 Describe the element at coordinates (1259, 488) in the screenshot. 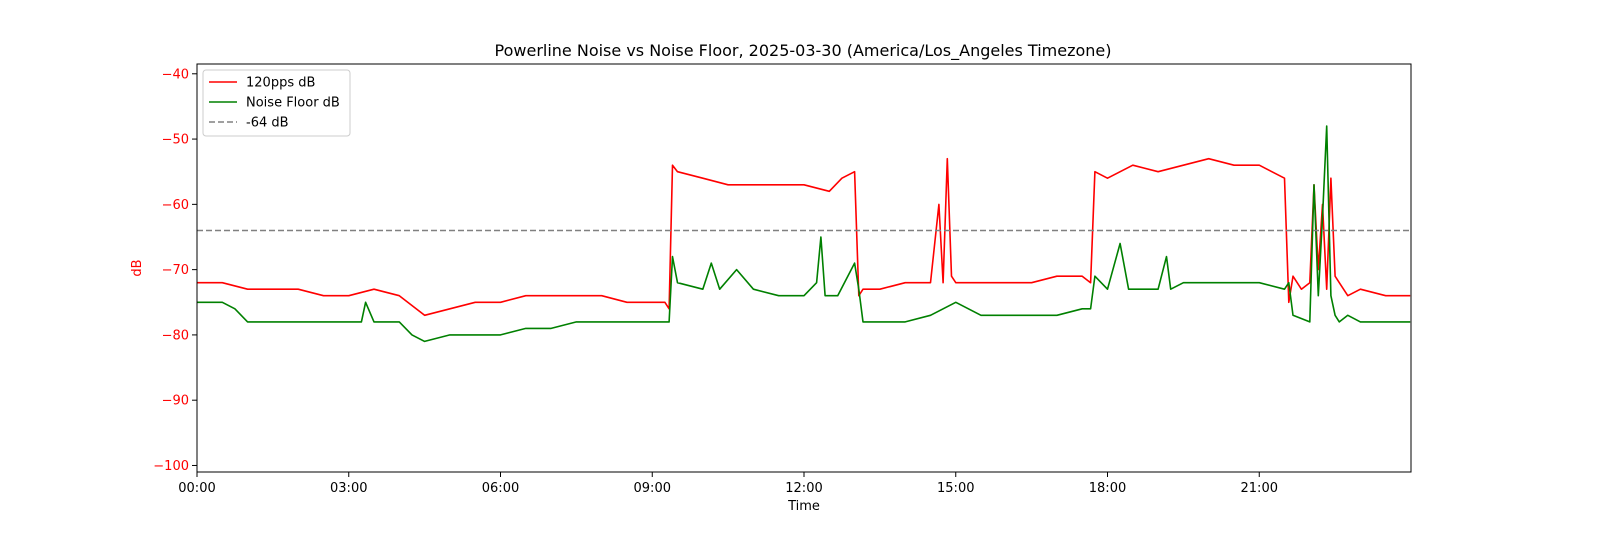

I see `x-tick-label: 21:00` at that location.